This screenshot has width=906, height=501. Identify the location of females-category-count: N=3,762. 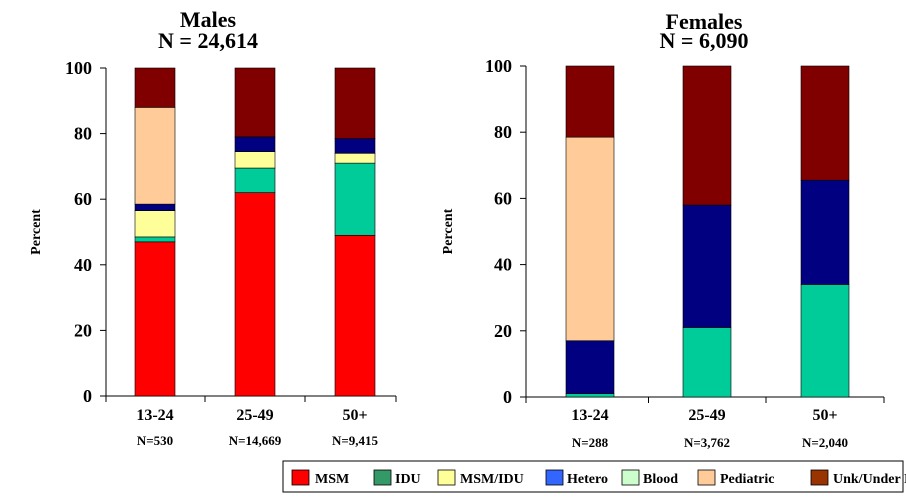
(707, 442).